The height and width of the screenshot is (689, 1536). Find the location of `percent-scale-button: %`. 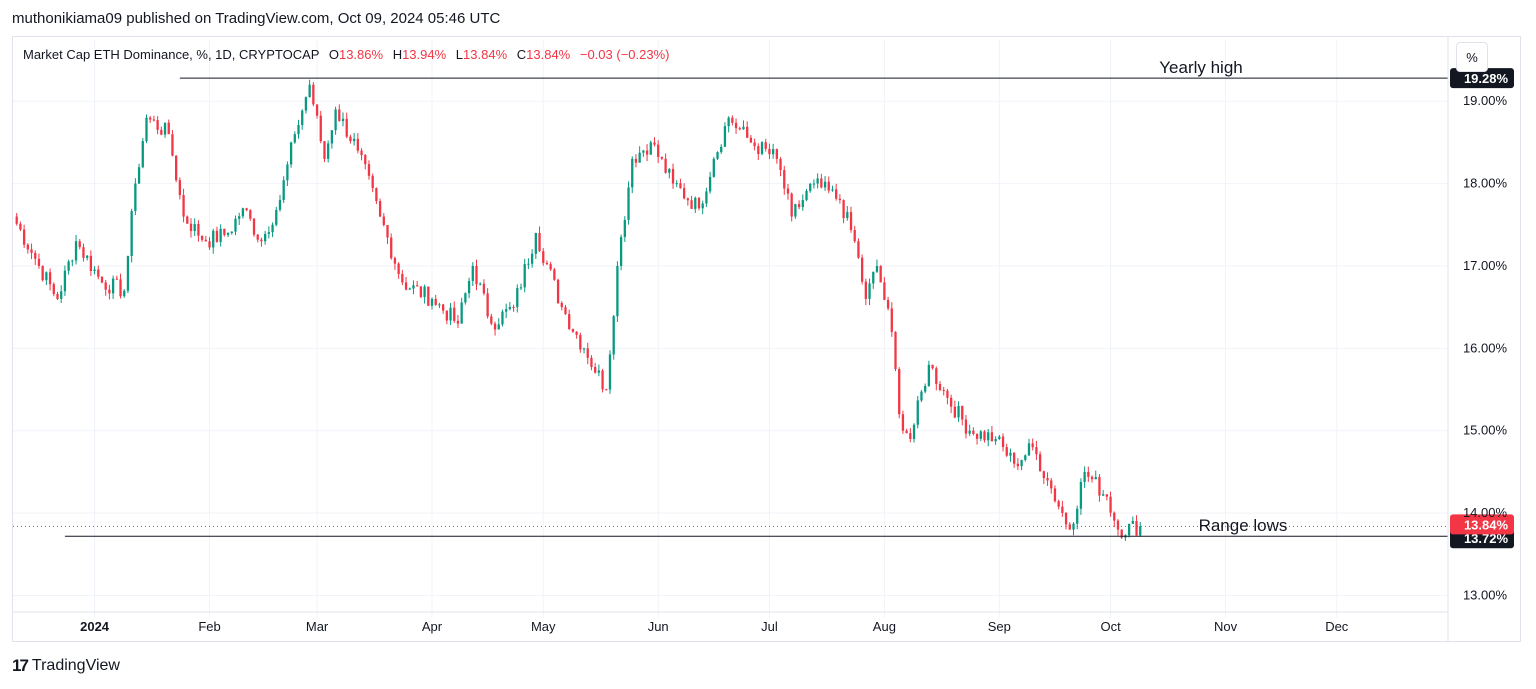

percent-scale-button: % is located at coordinates (1472, 57).